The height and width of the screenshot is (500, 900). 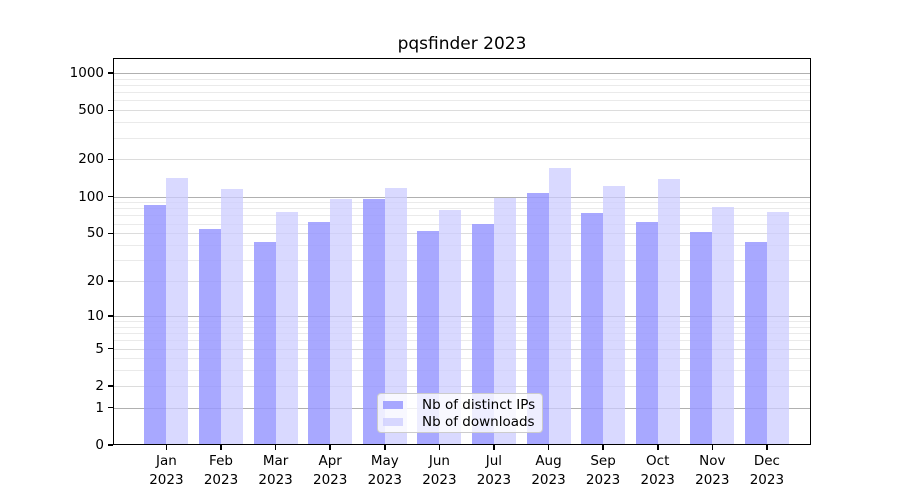 What do you see at coordinates (99, 407) in the screenshot?
I see `y-tick-label: 1` at bounding box center [99, 407].